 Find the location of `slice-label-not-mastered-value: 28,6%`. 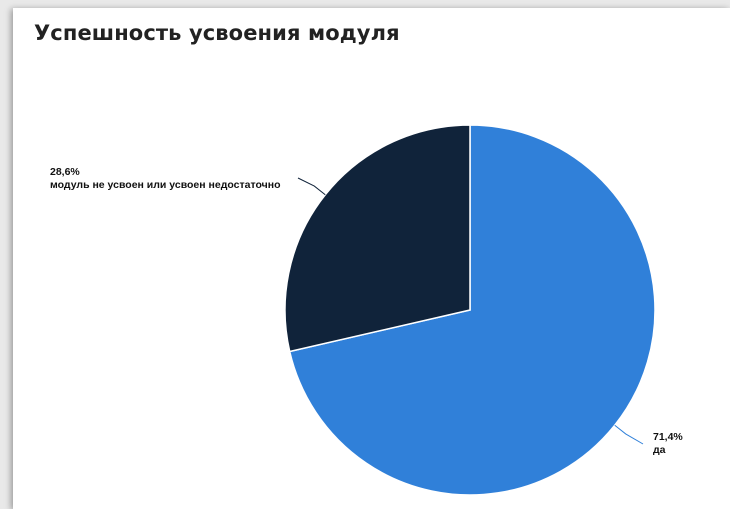

slice-label-not-mastered-value: 28,6% is located at coordinates (65, 172).